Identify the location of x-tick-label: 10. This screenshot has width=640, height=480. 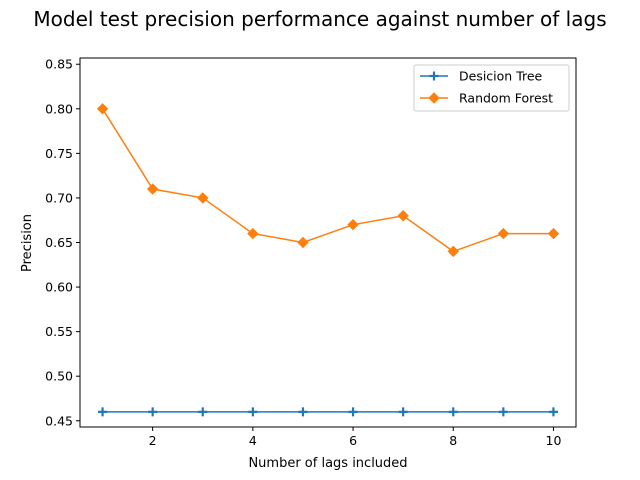
(554, 440).